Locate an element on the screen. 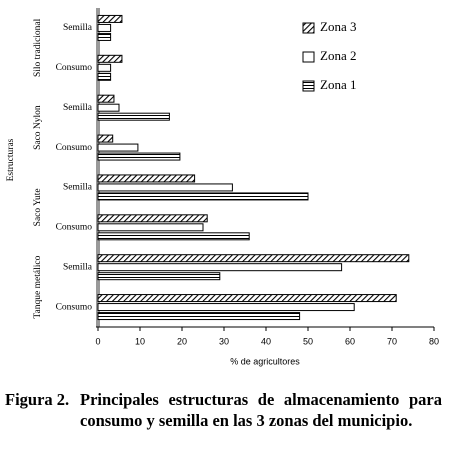 This screenshot has height=462, width=454. legend-label: Zona 1 is located at coordinates (338, 84).